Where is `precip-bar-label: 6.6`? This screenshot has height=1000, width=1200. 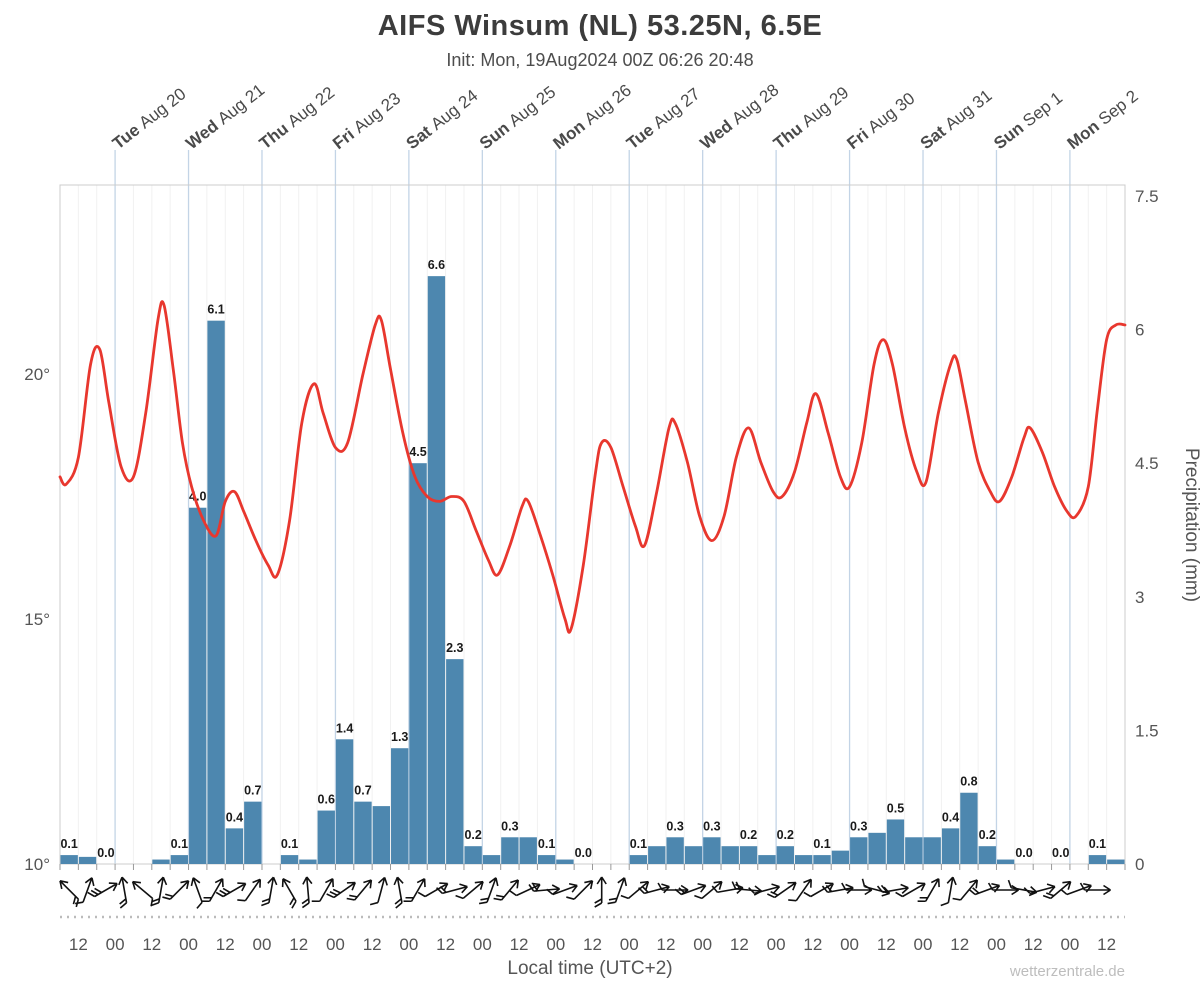
precip-bar-label: 6.6 is located at coordinates (436, 265).